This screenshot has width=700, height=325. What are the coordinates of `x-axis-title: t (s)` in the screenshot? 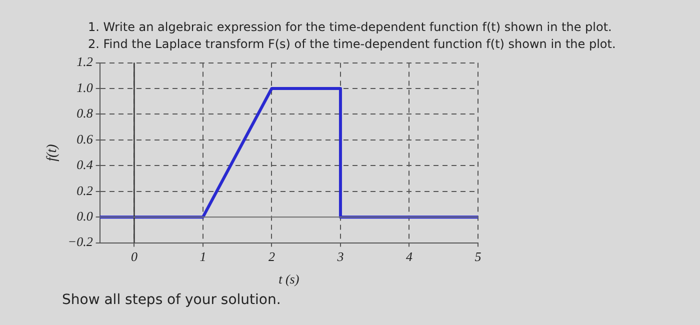 It's located at (289, 279).